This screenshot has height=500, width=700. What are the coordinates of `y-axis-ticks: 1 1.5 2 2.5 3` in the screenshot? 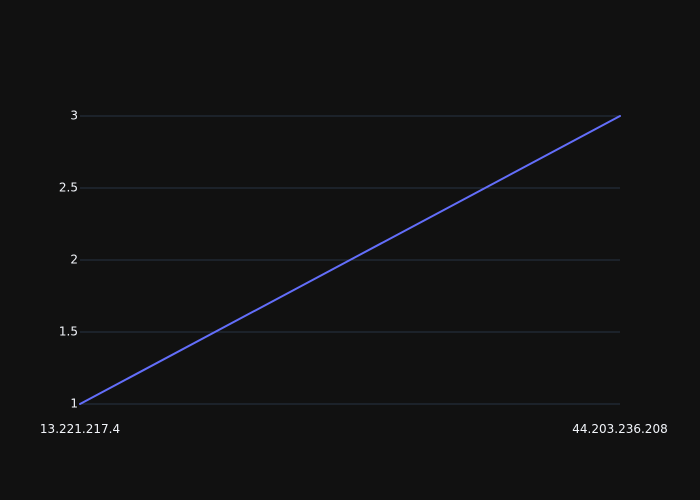 It's located at (68, 260).